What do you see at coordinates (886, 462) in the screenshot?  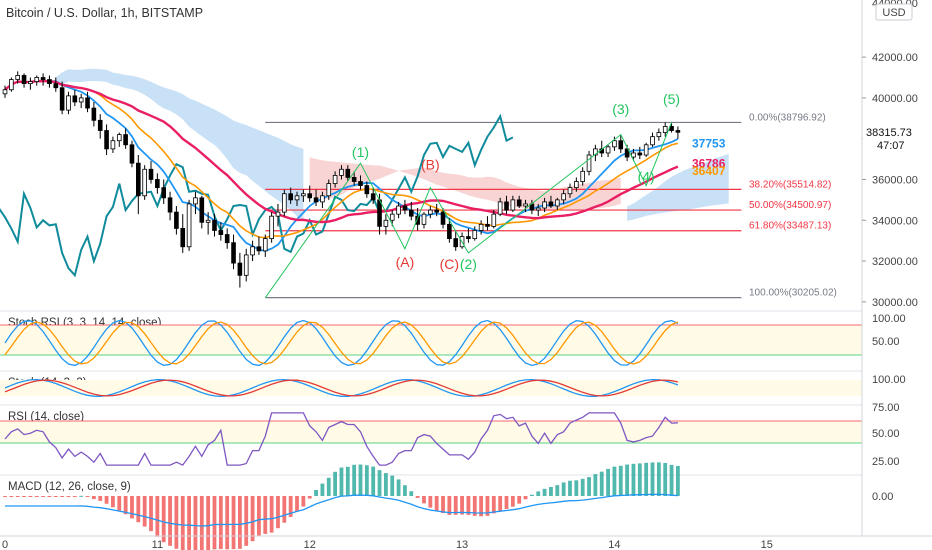 I see `indicator-tick-label: 25.00` at bounding box center [886, 462].